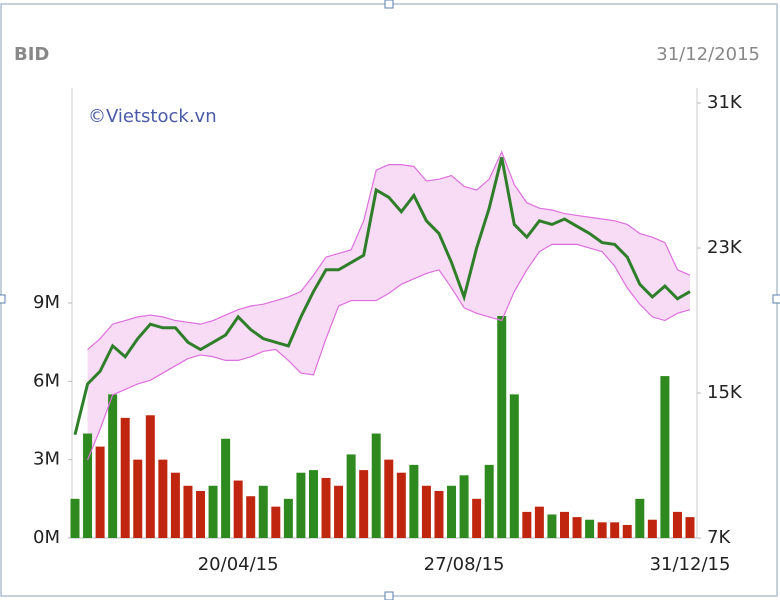 The image size is (780, 600). What do you see at coordinates (719, 537) in the screenshot?
I see `y2-tick-label: 7K` at bounding box center [719, 537].